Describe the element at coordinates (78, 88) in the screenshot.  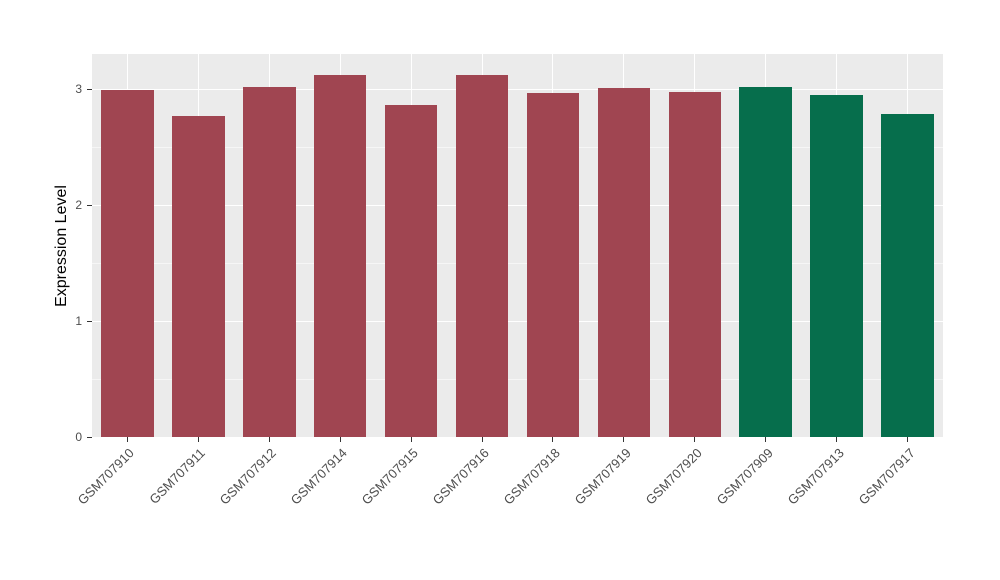
I see `y-tick-label: 3` at that location.